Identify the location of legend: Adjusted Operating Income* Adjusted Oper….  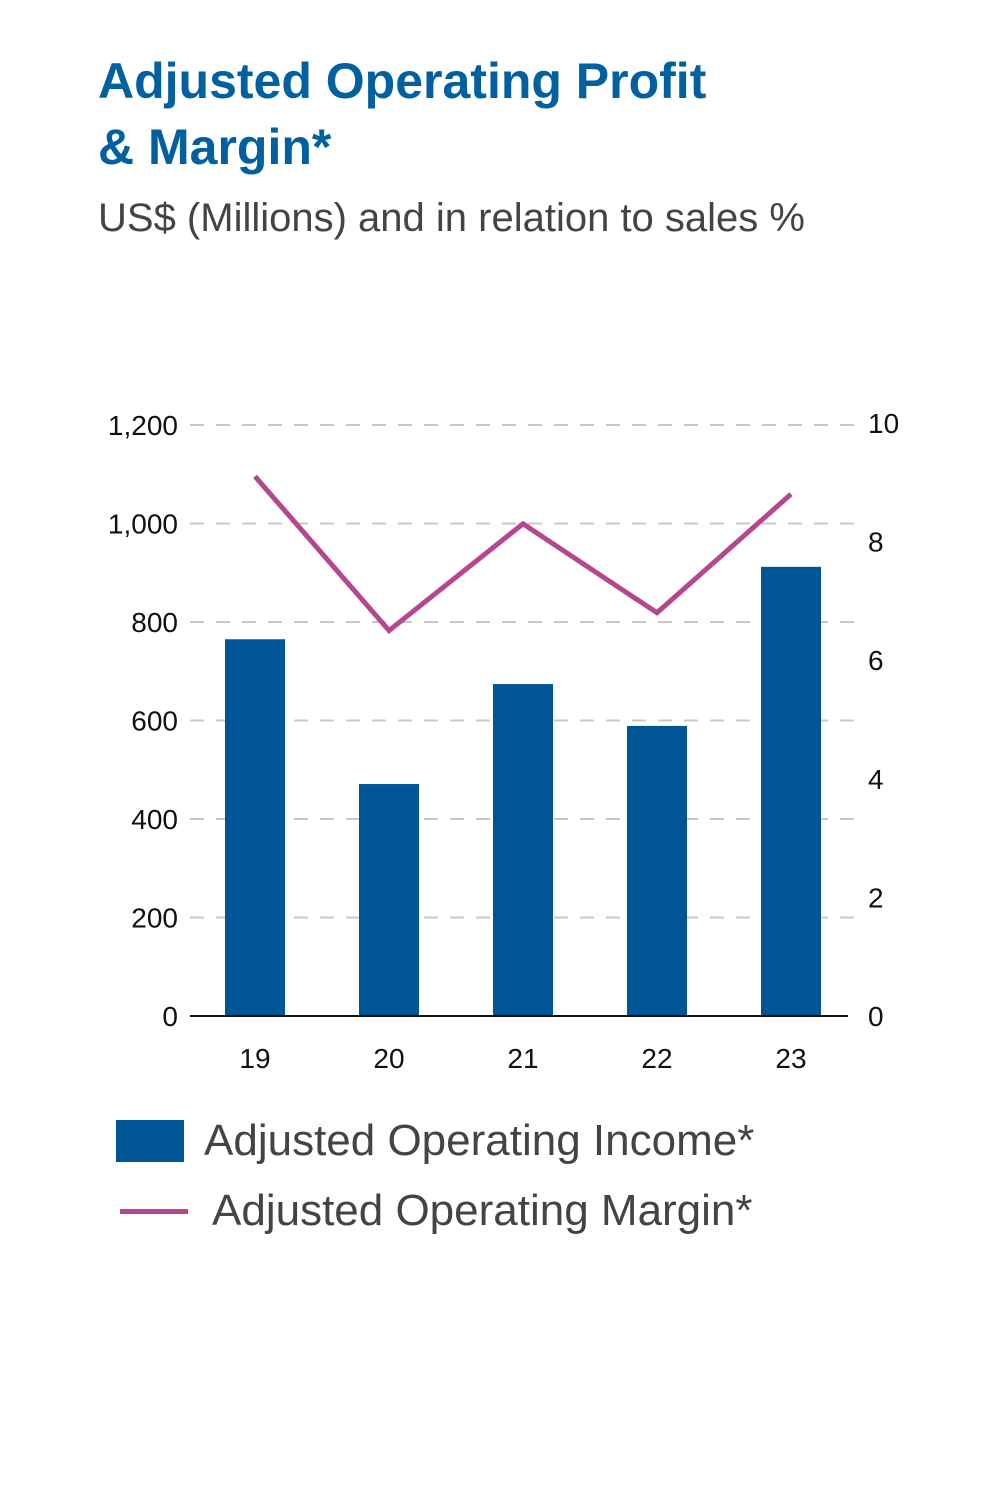
(435, 1176).